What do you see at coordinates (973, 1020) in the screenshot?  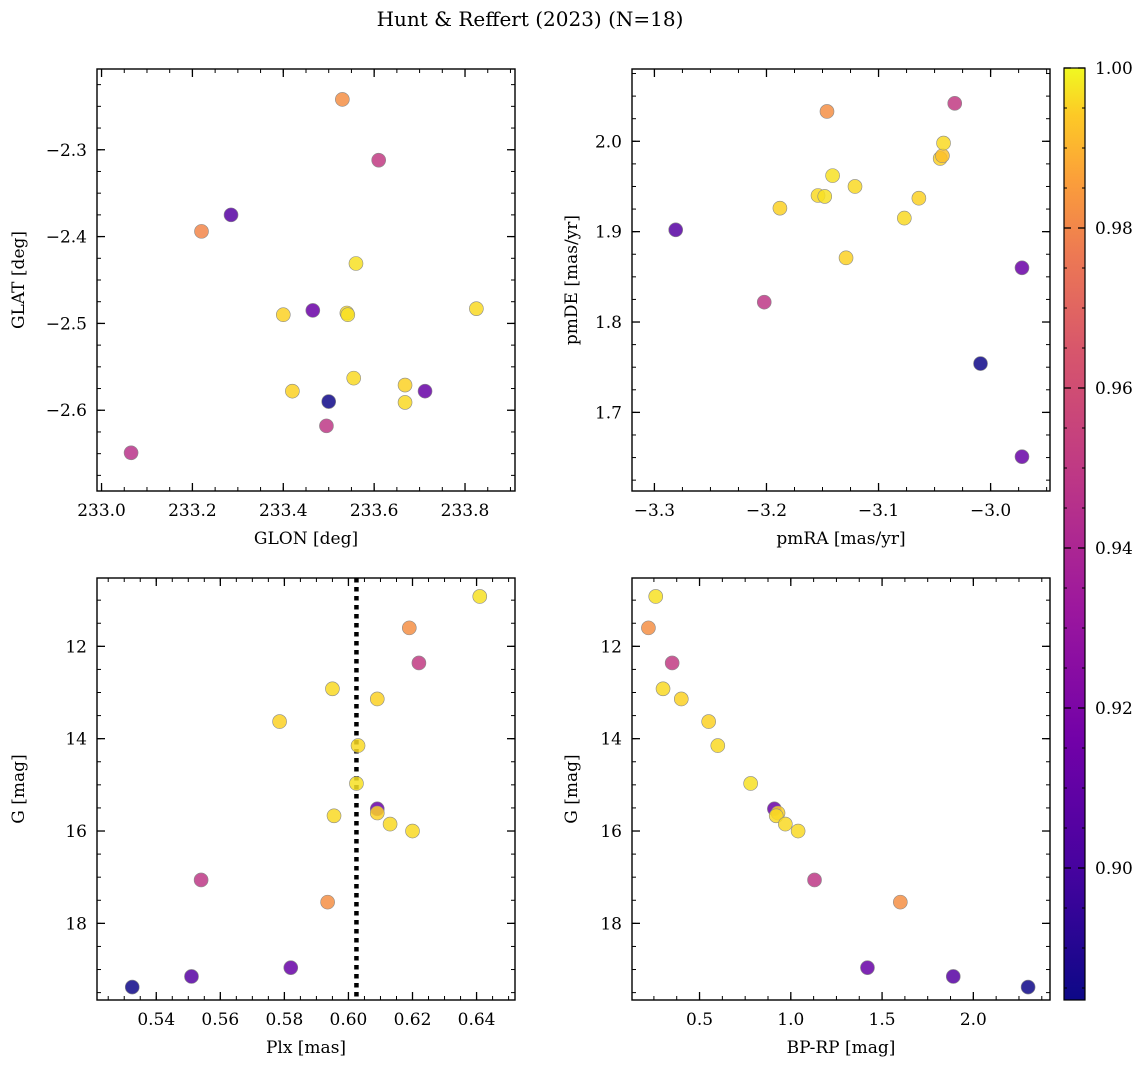 I see `x-tick-label: 2.0` at bounding box center [973, 1020].